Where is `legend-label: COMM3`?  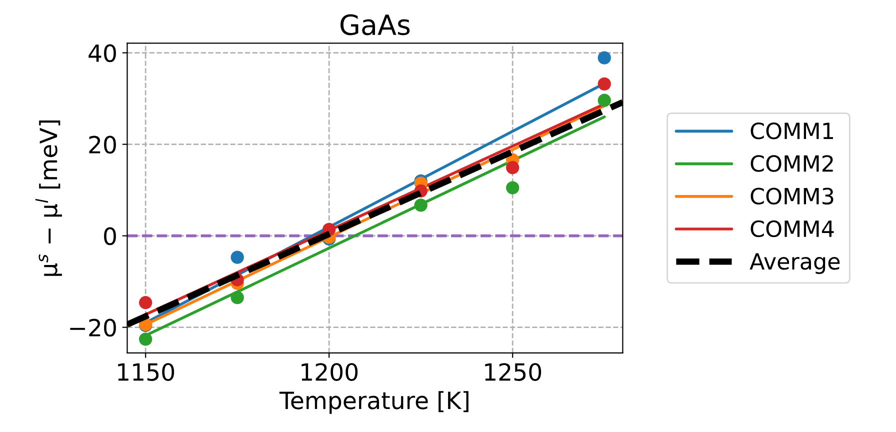
legend-label: COMM3 is located at coordinates (792, 196).